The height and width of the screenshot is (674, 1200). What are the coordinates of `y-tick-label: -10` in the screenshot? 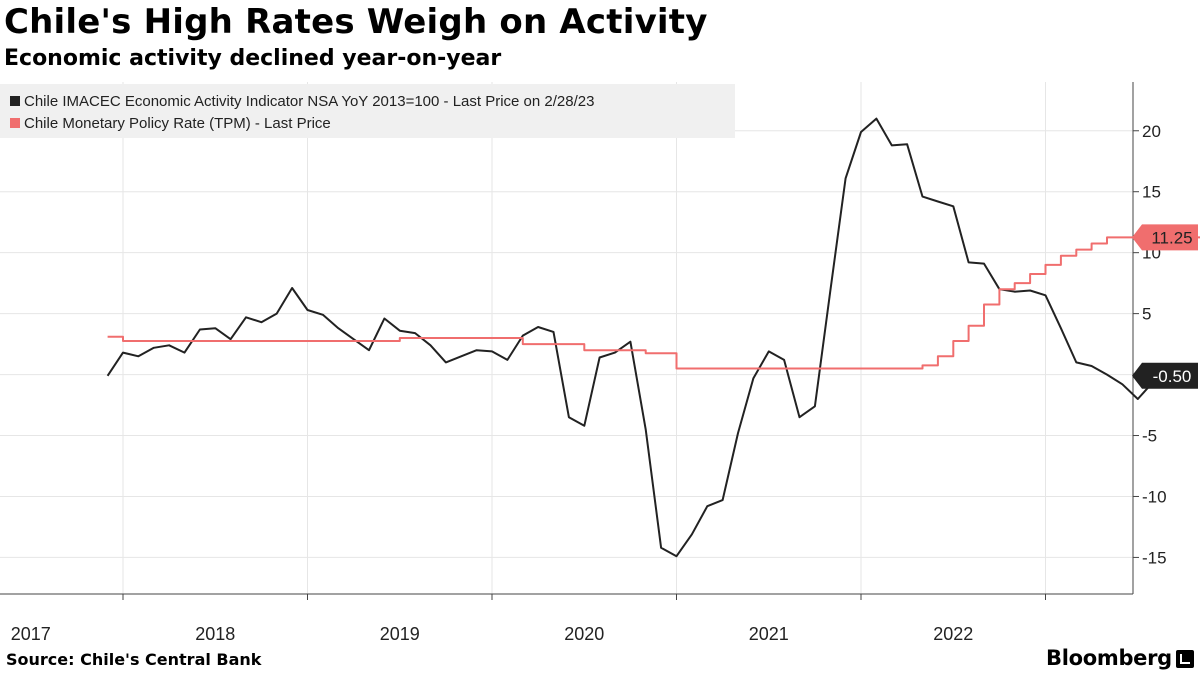 It's located at (1154, 496).